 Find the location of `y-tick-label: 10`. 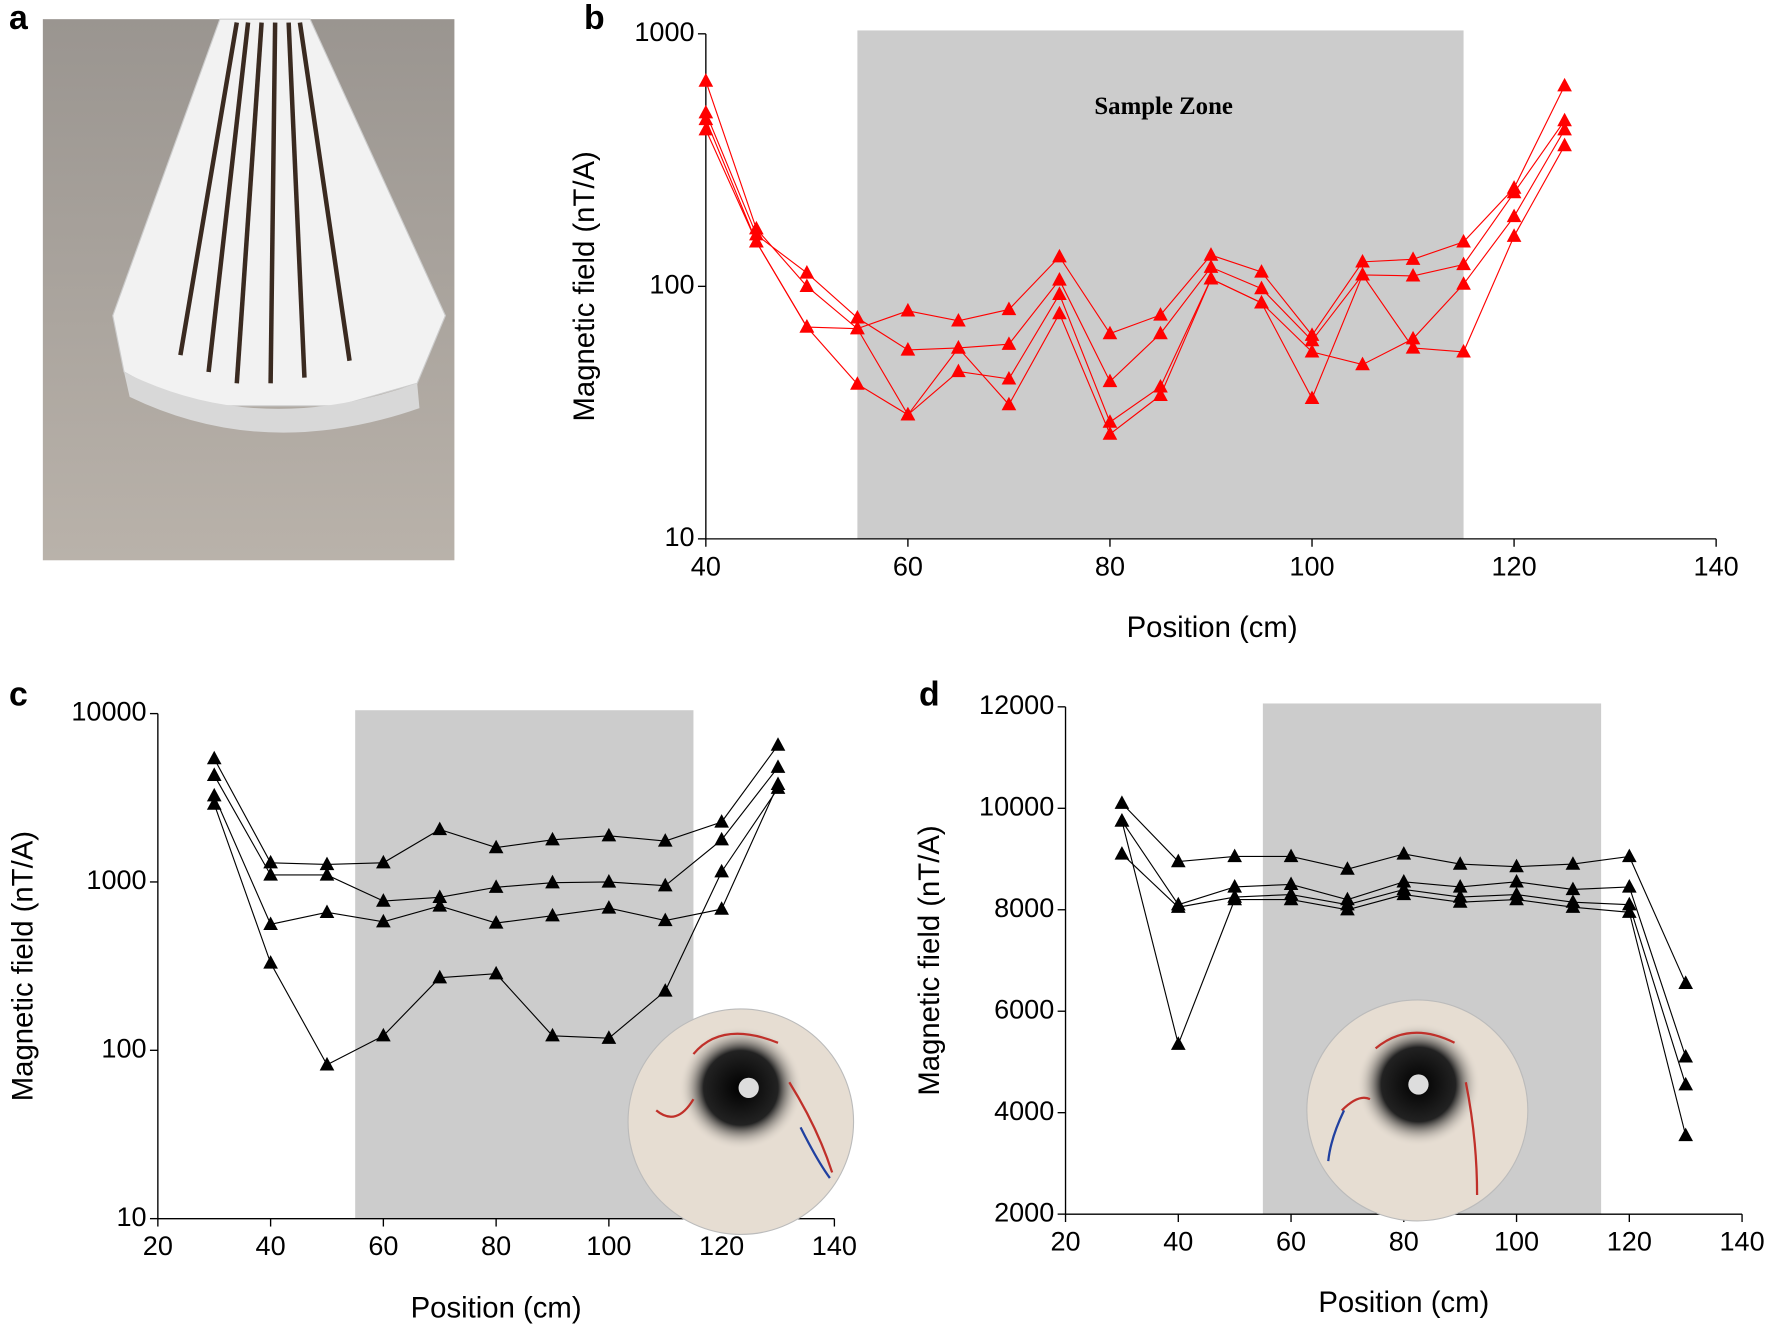

y-tick-label: 10 is located at coordinates (679, 537).